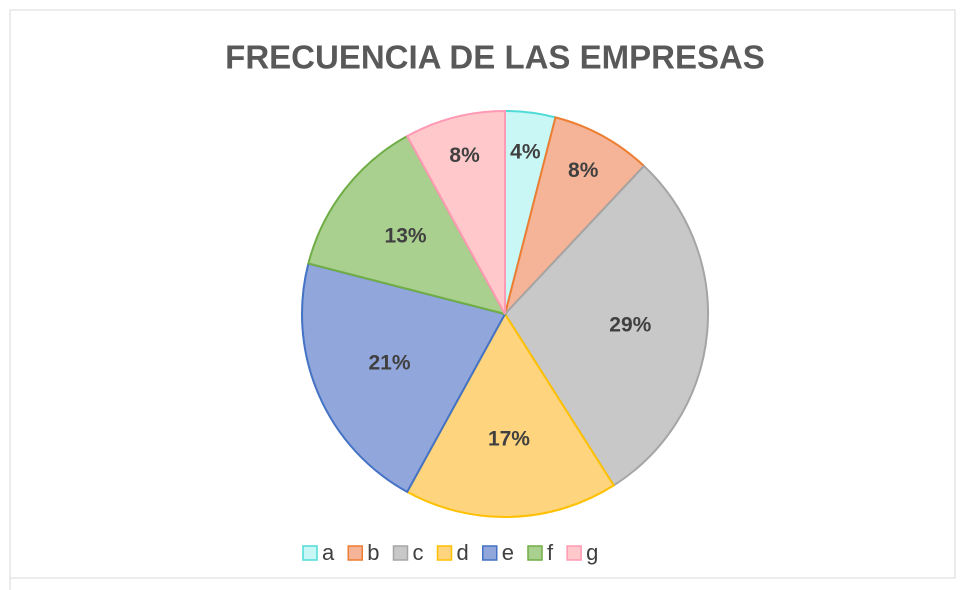 The height and width of the screenshot is (590, 966). Describe the element at coordinates (389, 363) in the screenshot. I see `data-label: 21%` at that location.